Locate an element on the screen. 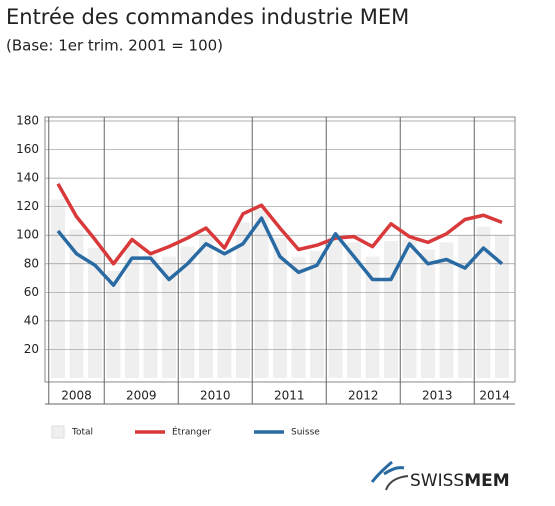 The height and width of the screenshot is (506, 555). y-tick-label: 160 is located at coordinates (27, 149).